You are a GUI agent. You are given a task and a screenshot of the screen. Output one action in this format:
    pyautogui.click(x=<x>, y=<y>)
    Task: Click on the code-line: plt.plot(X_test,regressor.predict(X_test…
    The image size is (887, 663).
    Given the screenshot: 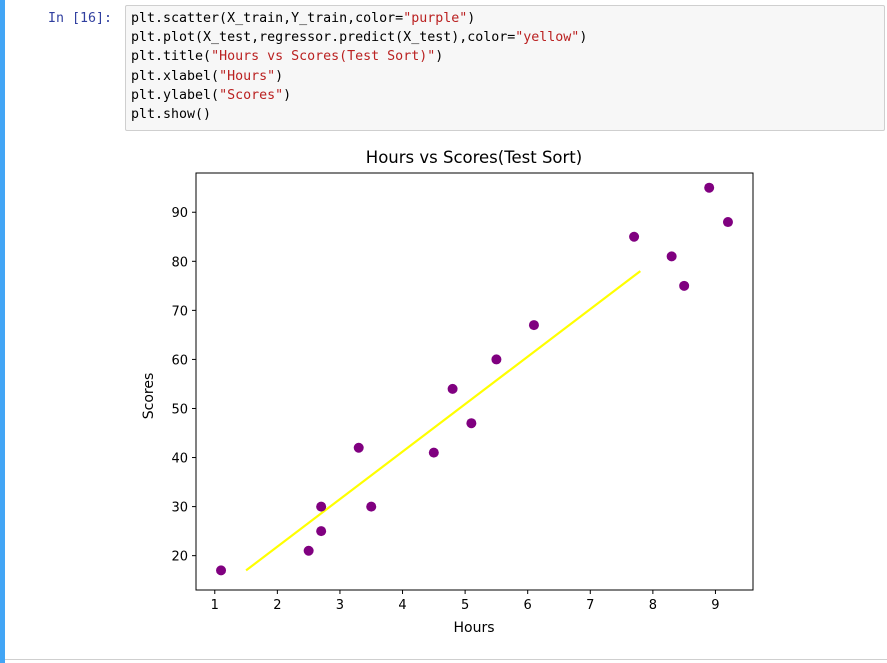 What is the action you would take?
    pyautogui.click(x=359, y=38)
    